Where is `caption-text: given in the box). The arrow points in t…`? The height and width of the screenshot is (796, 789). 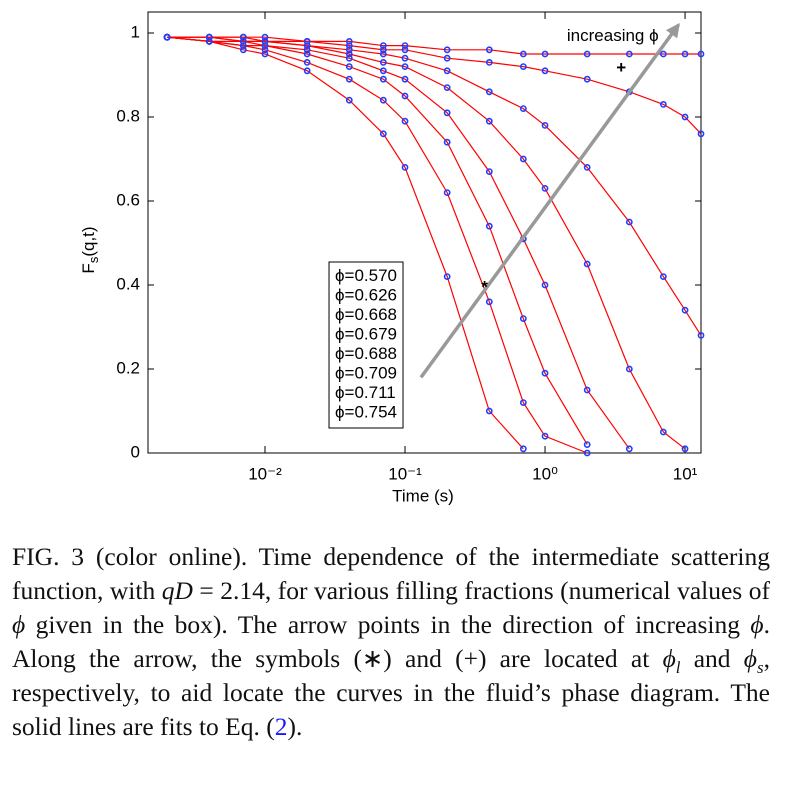 caption-text: given in the box). The arrow points in t… is located at coordinates (388, 624).